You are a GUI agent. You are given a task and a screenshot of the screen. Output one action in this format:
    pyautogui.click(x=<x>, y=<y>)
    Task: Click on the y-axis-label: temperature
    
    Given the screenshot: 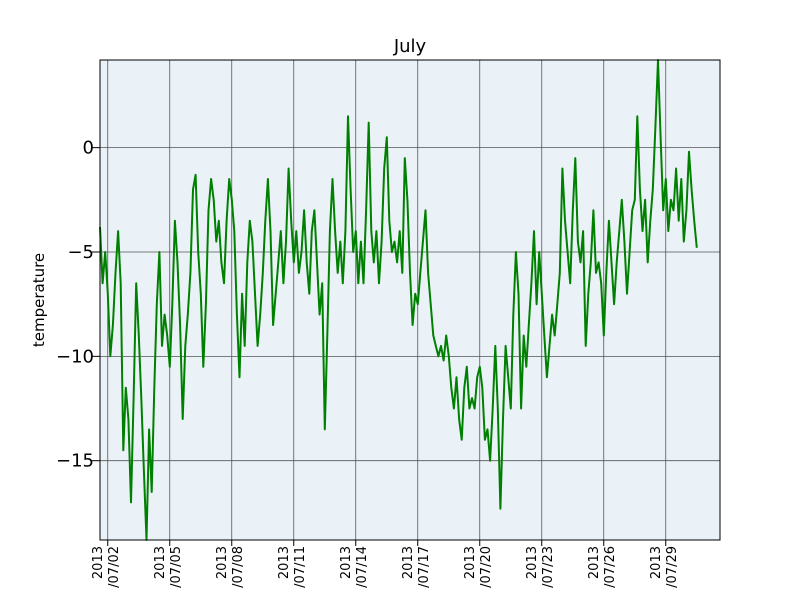 What is the action you would take?
    pyautogui.click(x=39, y=300)
    